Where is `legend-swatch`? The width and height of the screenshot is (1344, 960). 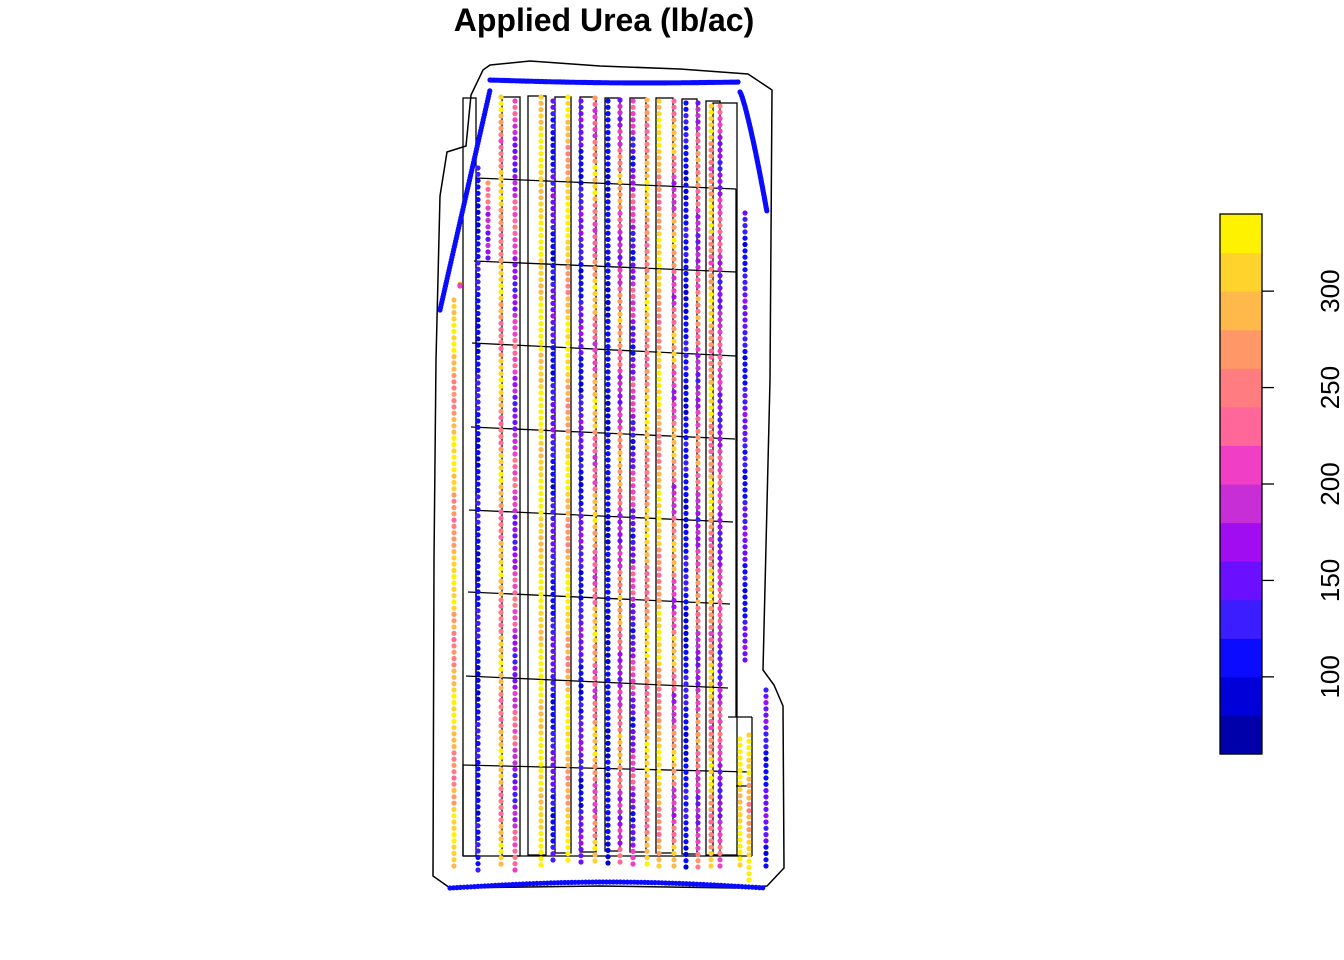
legend-swatch is located at coordinates (1241, 696).